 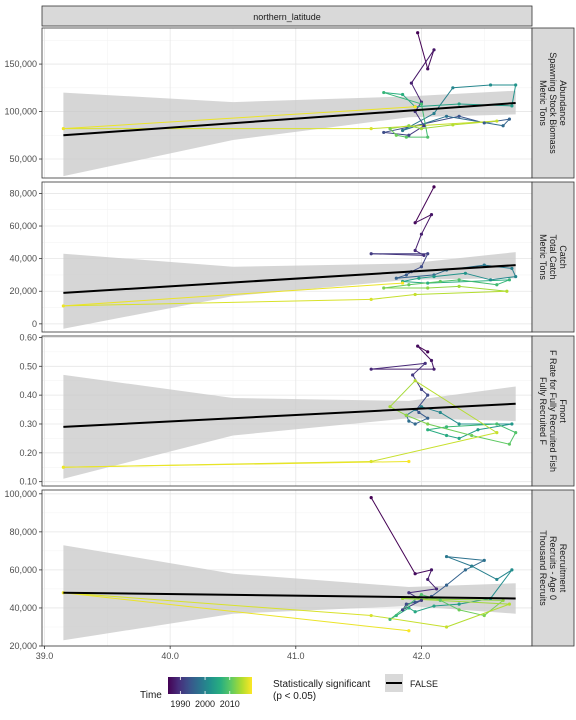 What do you see at coordinates (23, 646) in the screenshot?
I see `y-tick-label: 20,000` at bounding box center [23, 646].